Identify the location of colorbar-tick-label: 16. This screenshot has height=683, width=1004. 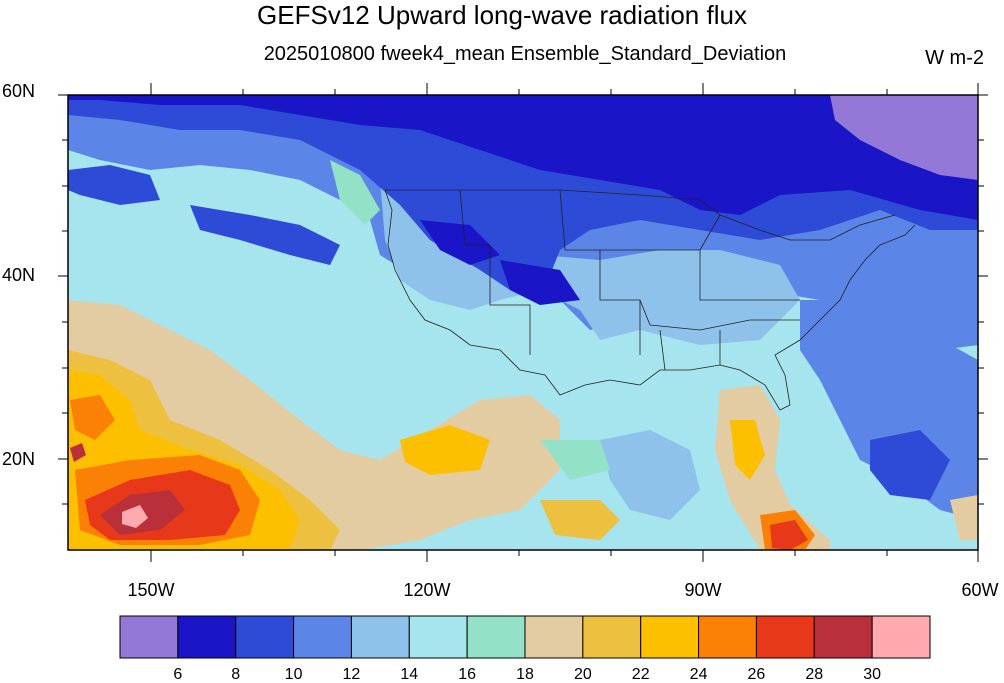
(467, 674).